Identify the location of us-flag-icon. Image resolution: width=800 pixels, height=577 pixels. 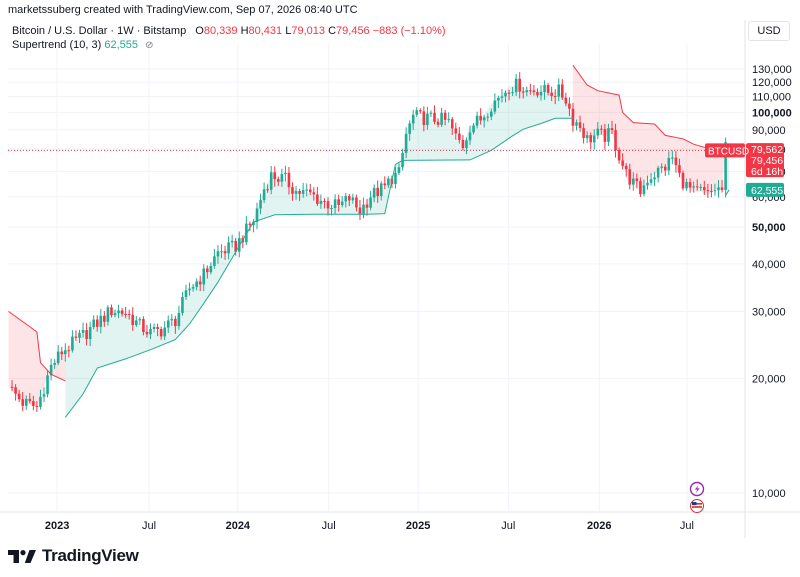
(697, 506).